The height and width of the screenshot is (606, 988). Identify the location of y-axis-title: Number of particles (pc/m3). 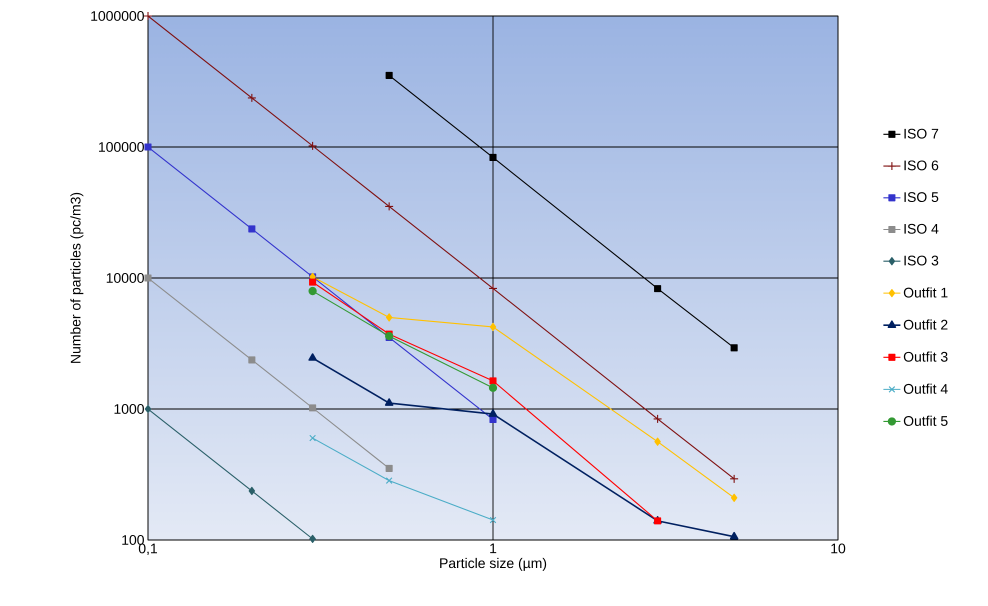
(77, 277).